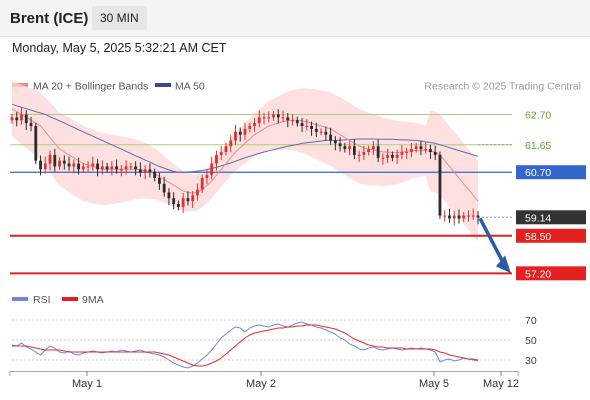  What do you see at coordinates (434, 384) in the screenshot?
I see `time-tick-label: May 5` at bounding box center [434, 384].